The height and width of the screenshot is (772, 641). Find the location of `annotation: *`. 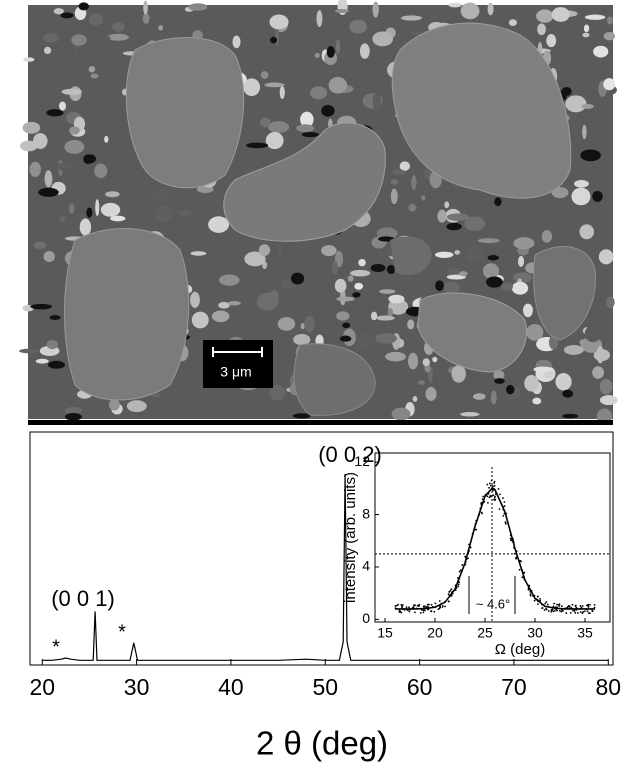

annotation: * is located at coordinates (122, 632).